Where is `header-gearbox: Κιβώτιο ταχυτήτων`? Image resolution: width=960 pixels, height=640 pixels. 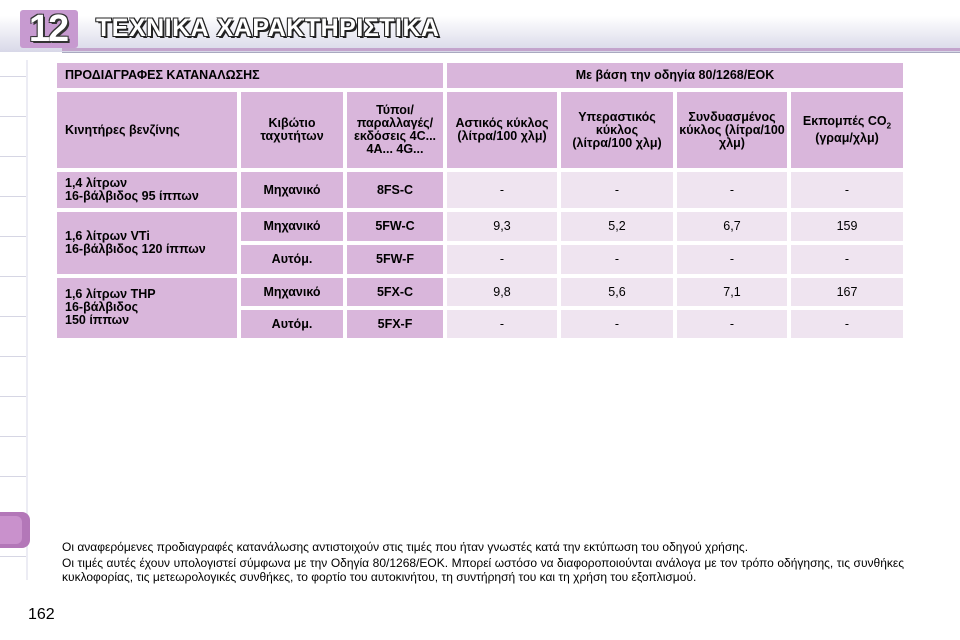 header-gearbox: Κιβώτιο ταχυτήτων is located at coordinates (292, 130).